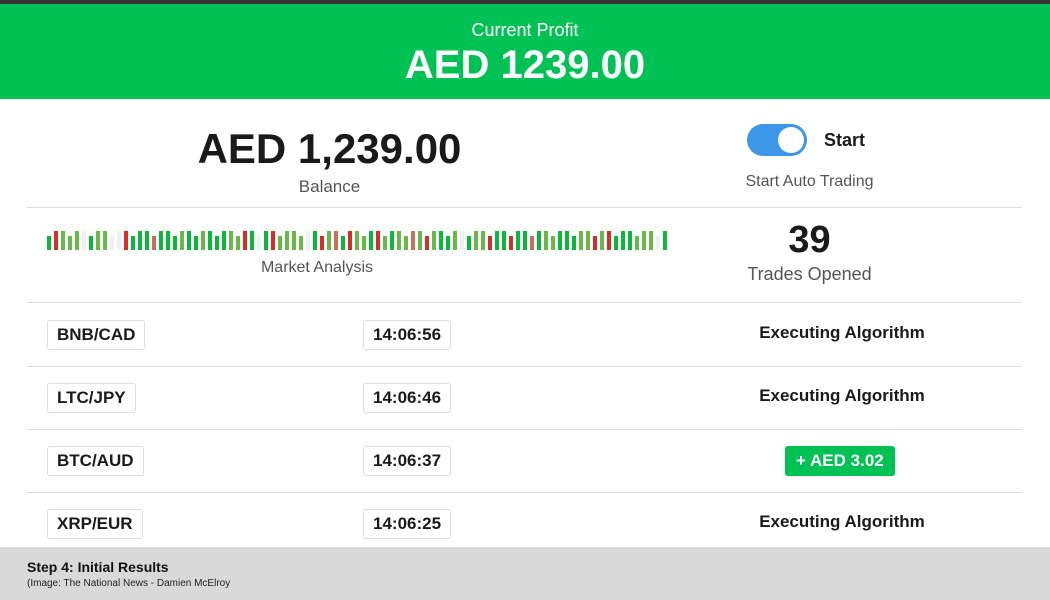 The image size is (1050, 600). What do you see at coordinates (525, 30) in the screenshot?
I see `current-profit-label: Current Profit` at bounding box center [525, 30].